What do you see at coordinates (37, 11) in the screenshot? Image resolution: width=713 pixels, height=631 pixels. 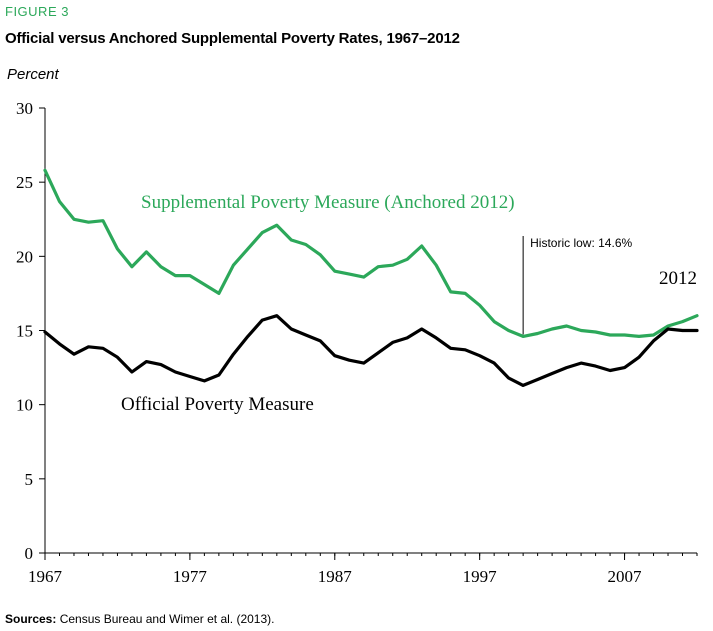 I see `figure-label: FIGURE 3` at bounding box center [37, 11].